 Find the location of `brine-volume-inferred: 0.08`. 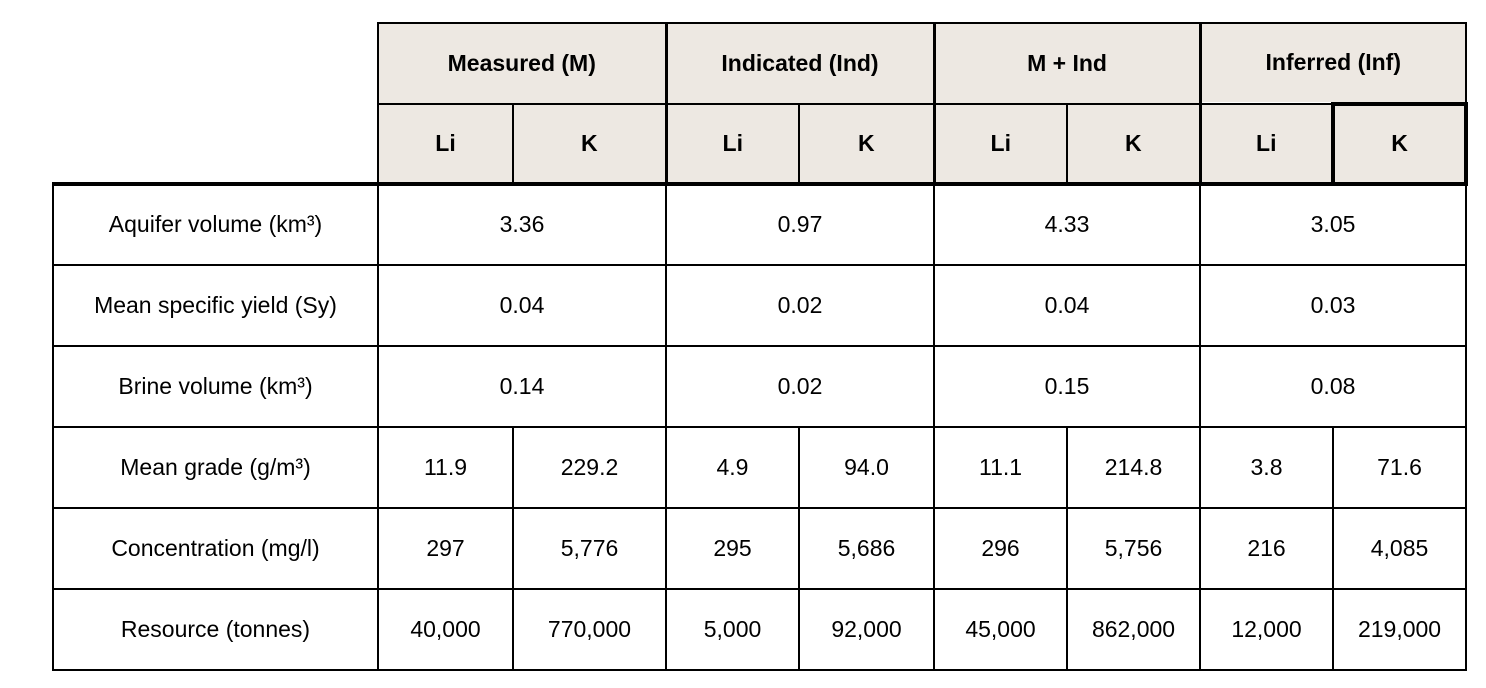

brine-volume-inferred: 0.08 is located at coordinates (1333, 386).